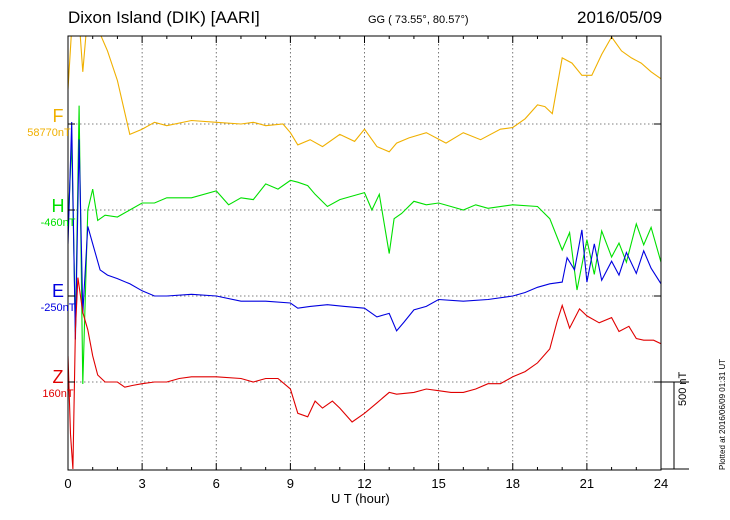 This screenshot has width=730, height=520. What do you see at coordinates (58, 394) in the screenshot?
I see `baseline-value-z: 160nT` at bounding box center [58, 394].